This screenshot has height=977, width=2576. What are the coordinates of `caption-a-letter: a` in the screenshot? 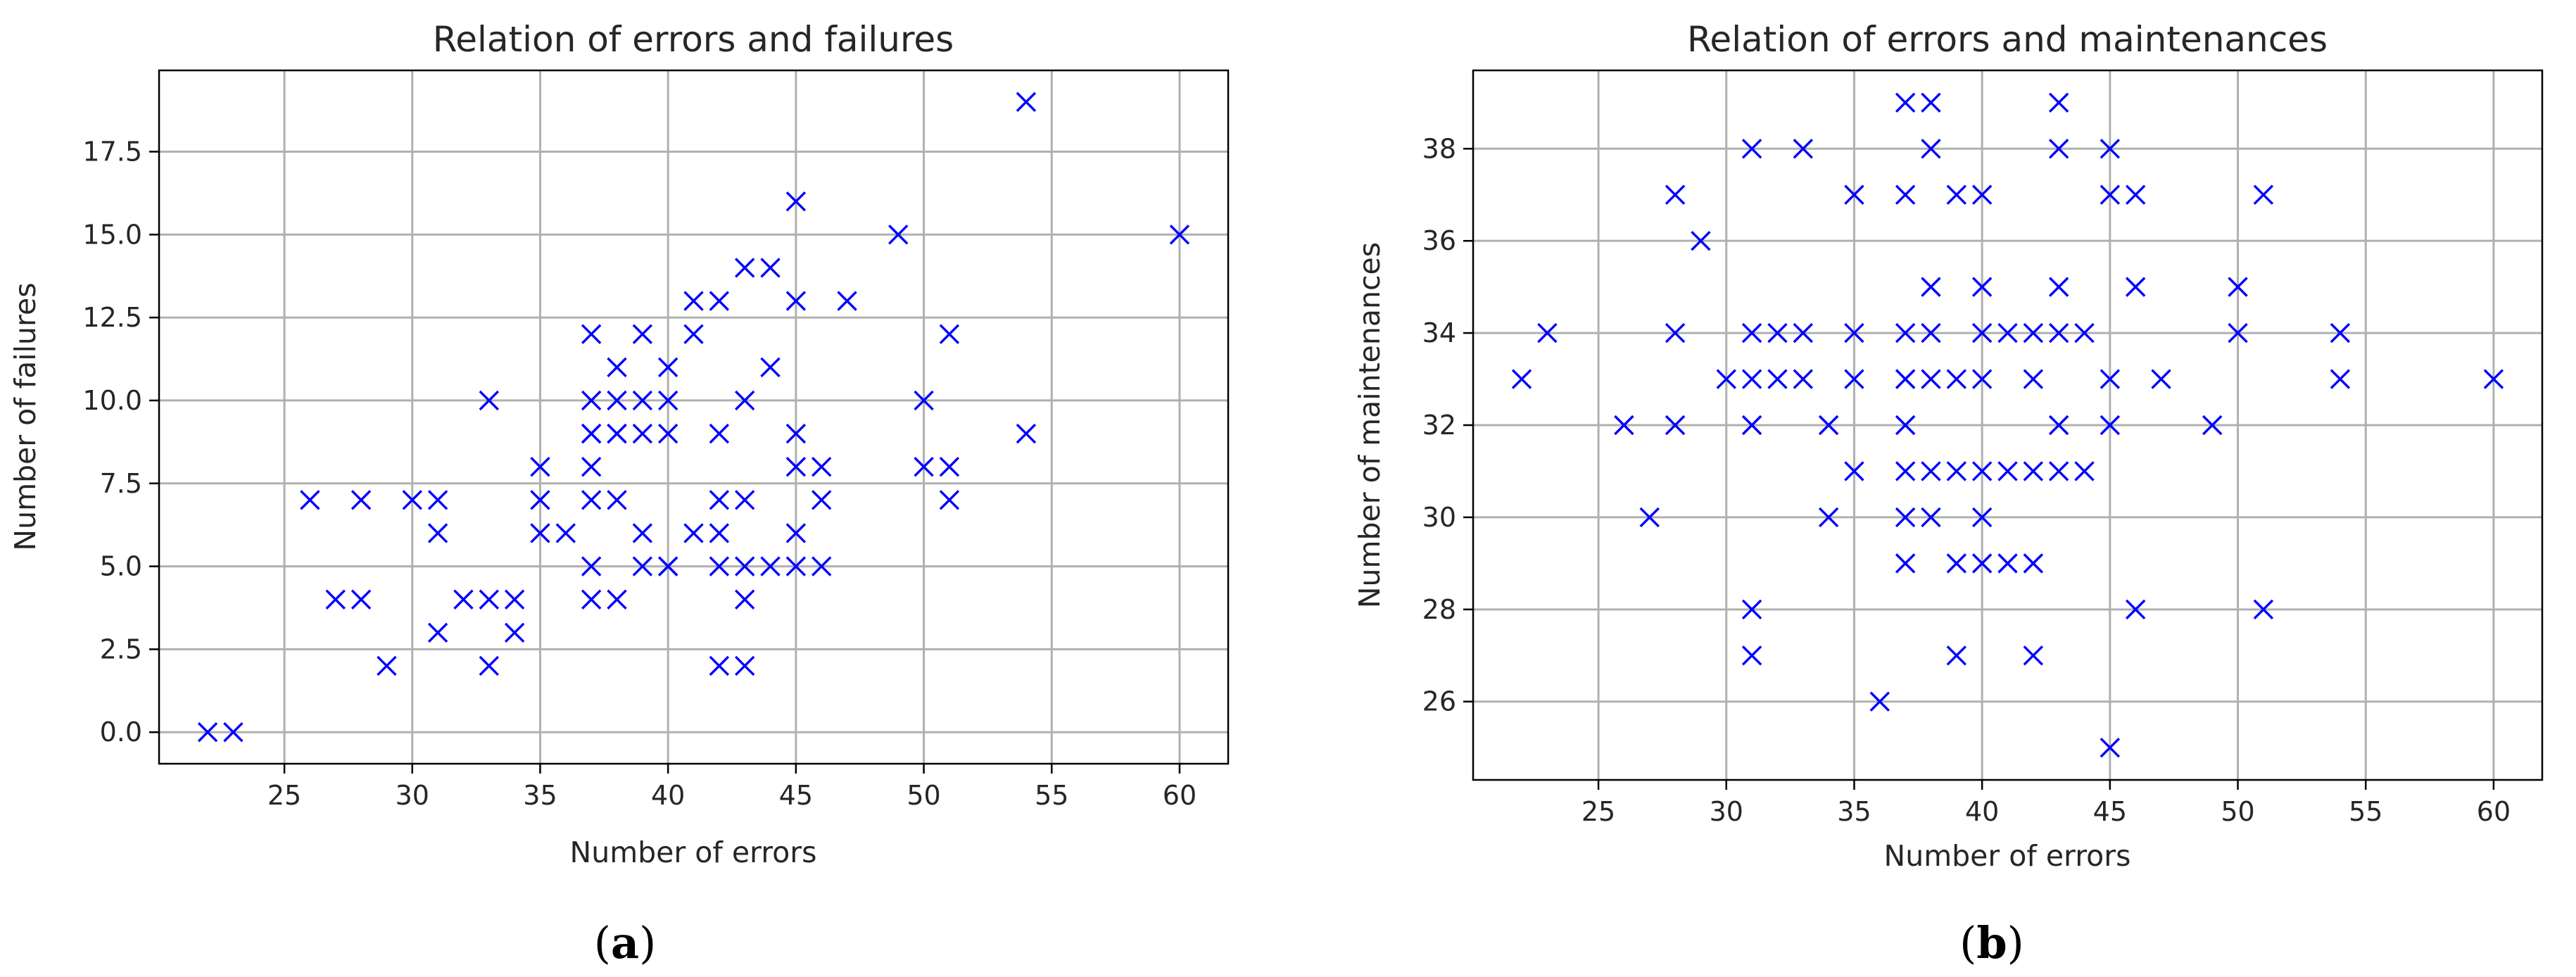 It's located at (625, 943).